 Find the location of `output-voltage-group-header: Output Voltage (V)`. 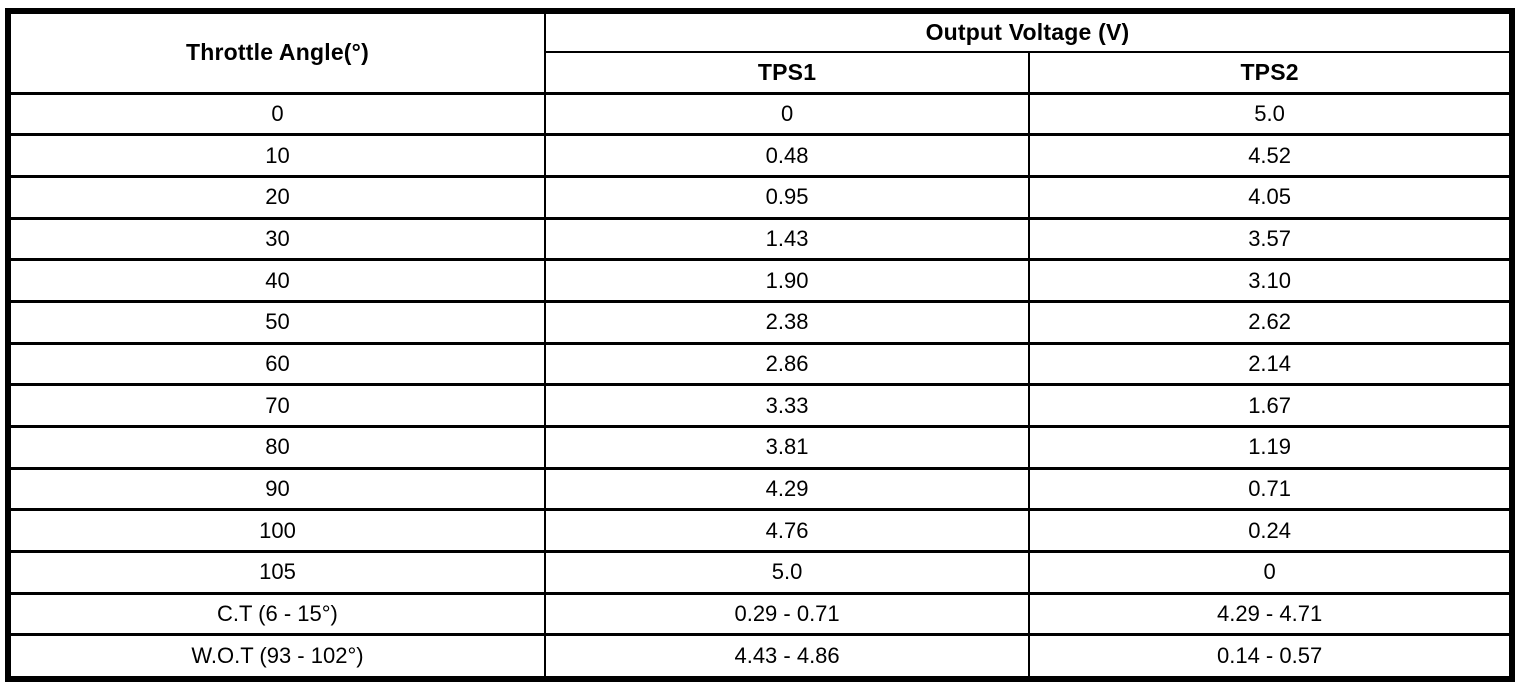

output-voltage-group-header: Output Voltage (V) is located at coordinates (1028, 31).